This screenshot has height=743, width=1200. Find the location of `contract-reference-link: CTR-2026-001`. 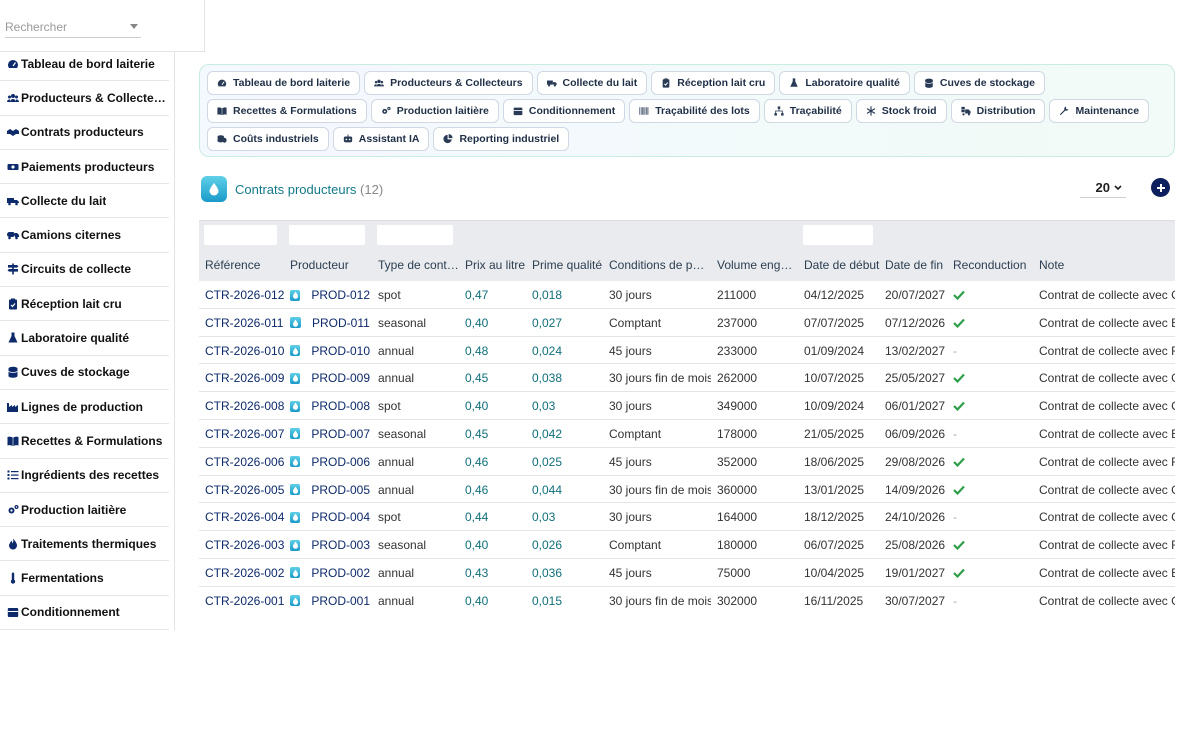

contract-reference-link: CTR-2026-001 is located at coordinates (245, 600).